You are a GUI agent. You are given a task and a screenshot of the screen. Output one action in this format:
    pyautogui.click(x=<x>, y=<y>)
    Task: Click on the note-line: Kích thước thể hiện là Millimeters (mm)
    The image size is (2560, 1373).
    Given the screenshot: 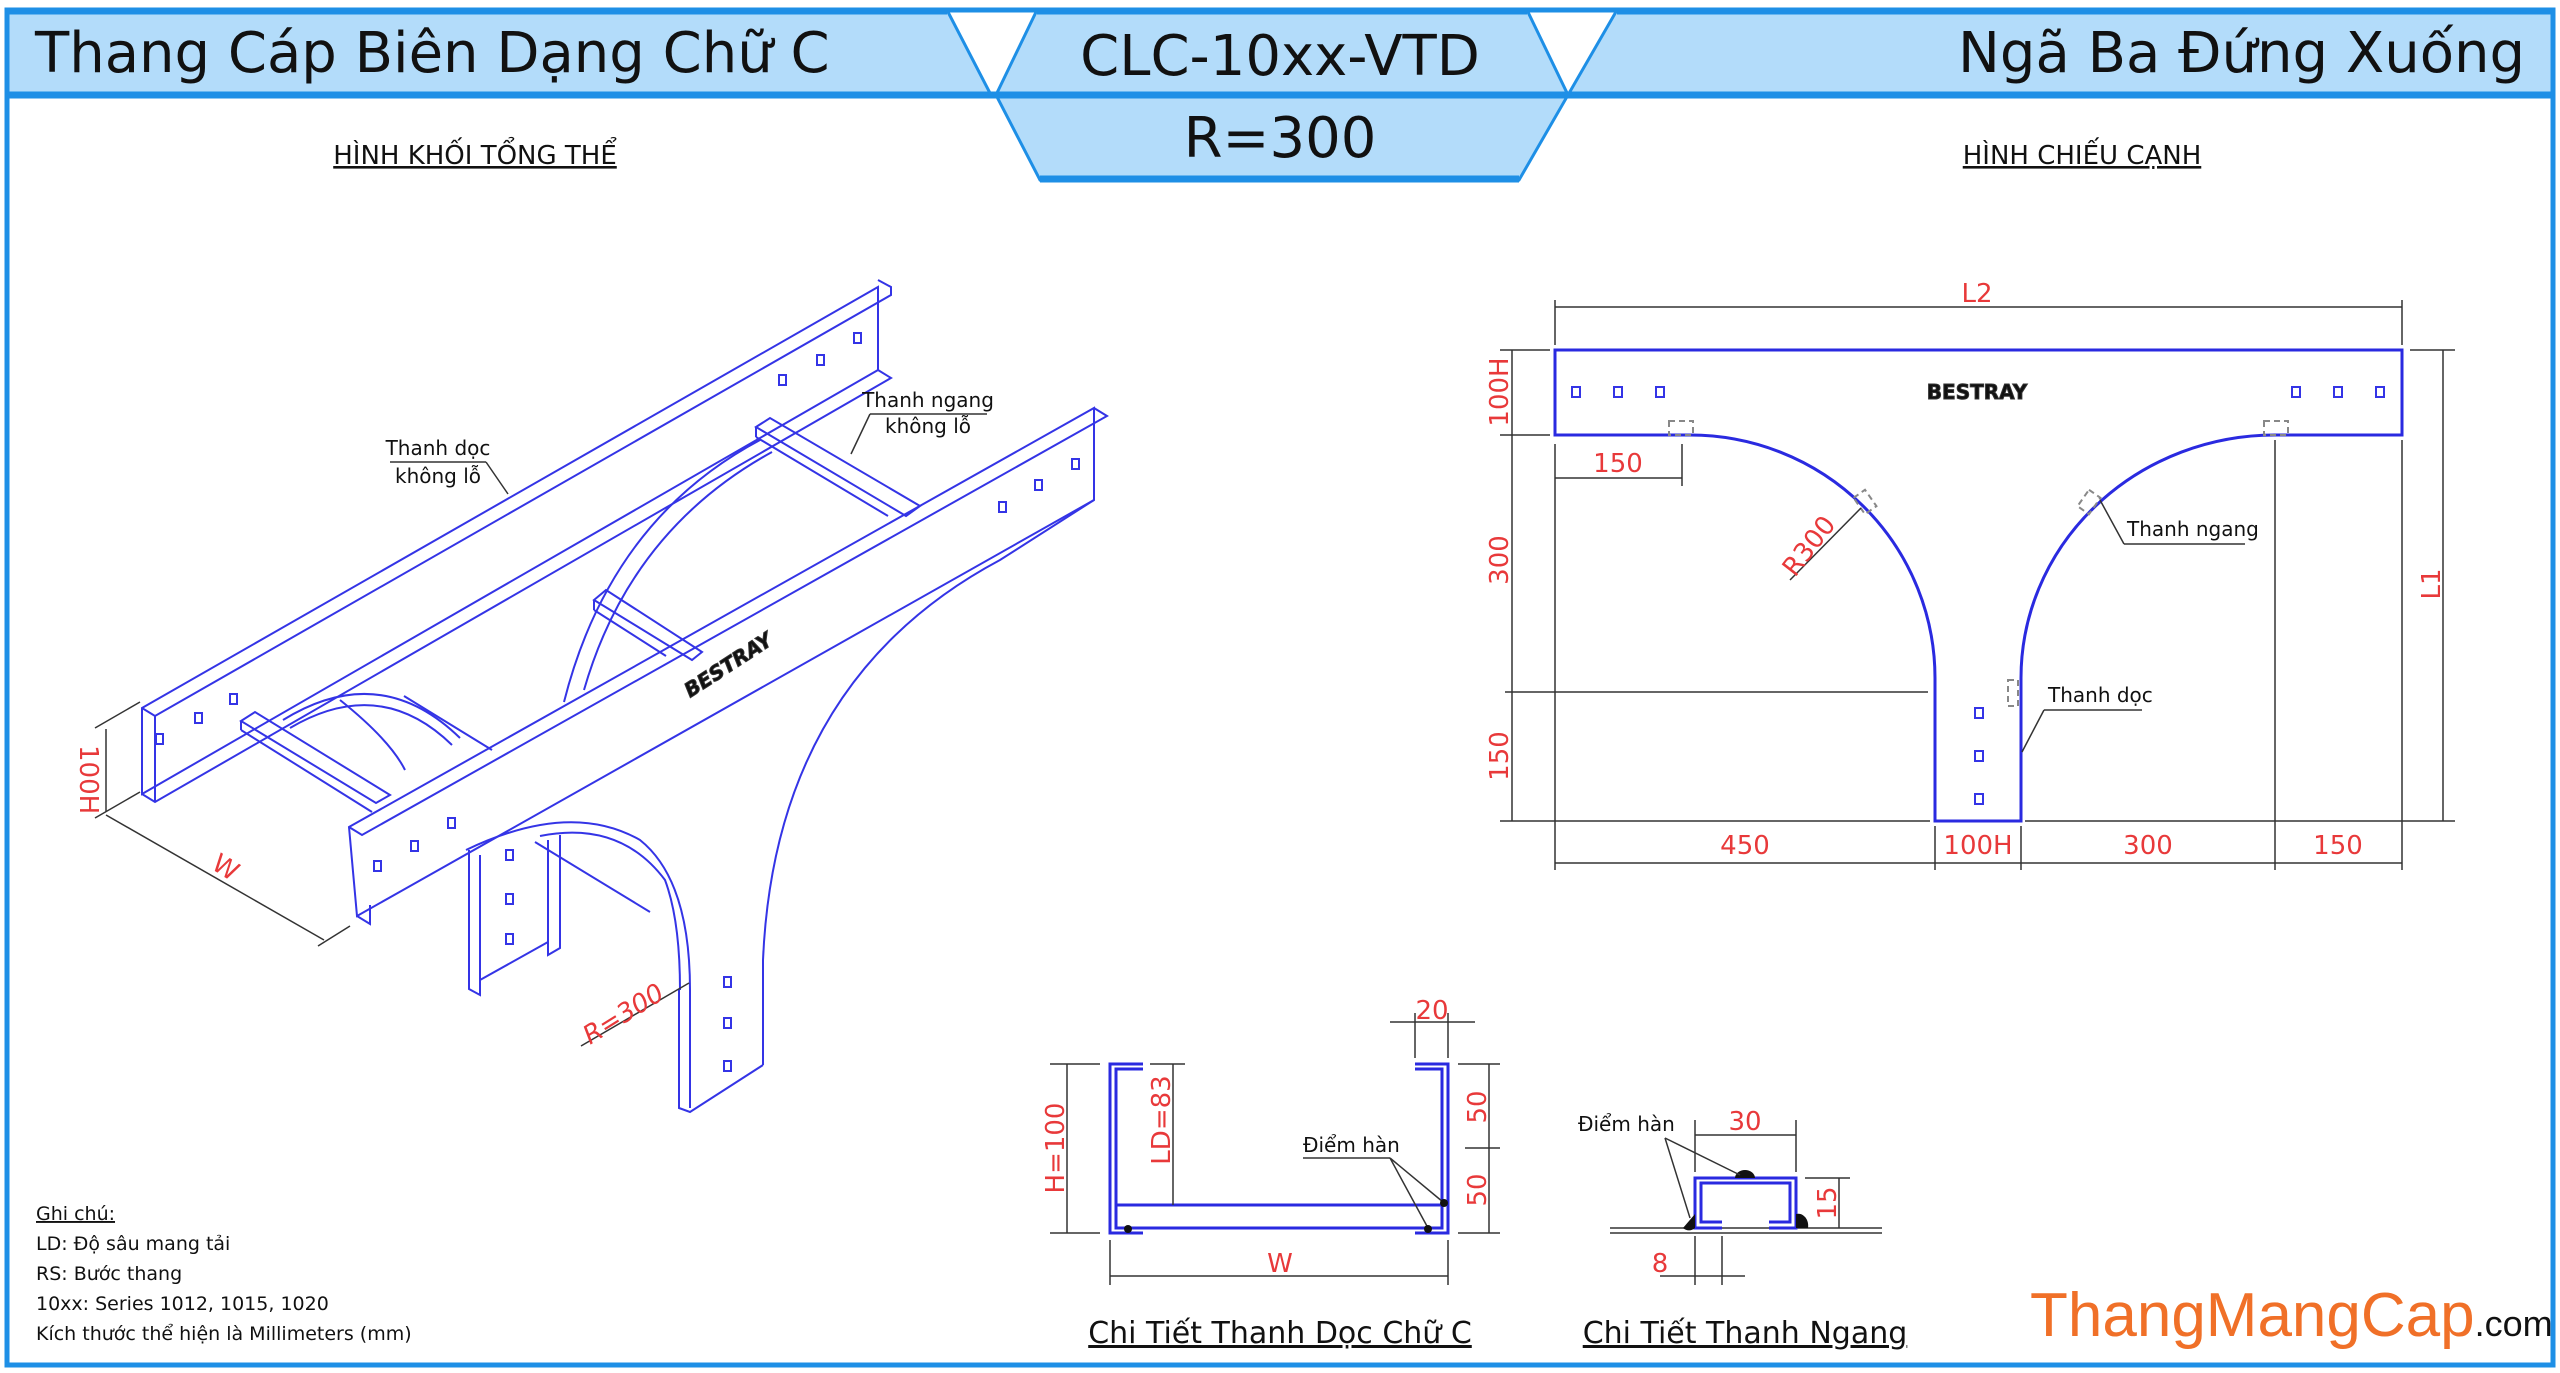 What is the action you would take?
    pyautogui.click(x=224, y=1334)
    